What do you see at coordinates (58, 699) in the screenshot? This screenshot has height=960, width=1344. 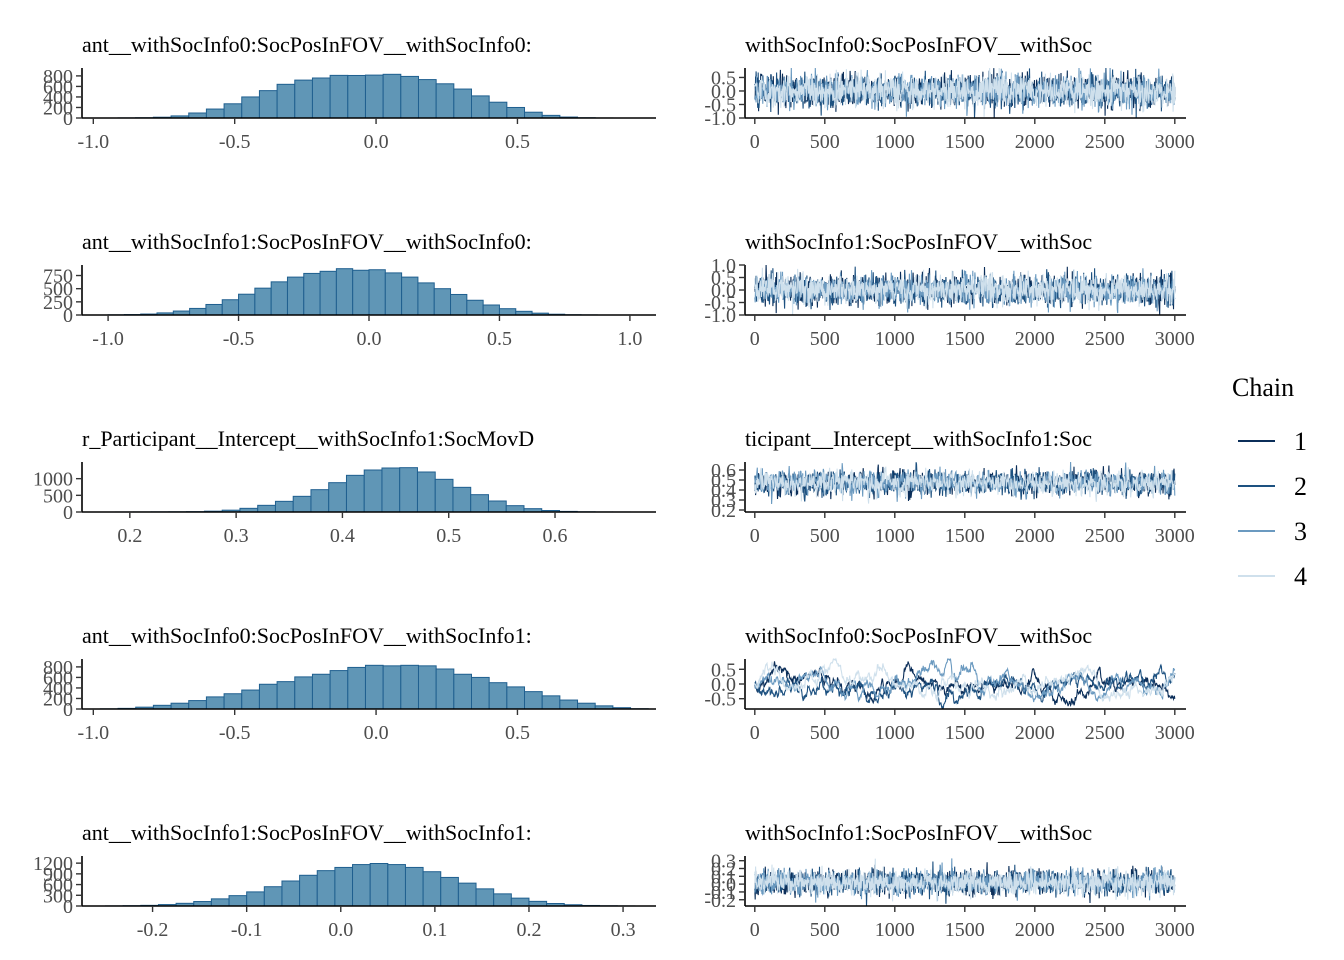 I see `hist-y-tick-label: 200` at bounding box center [58, 699].